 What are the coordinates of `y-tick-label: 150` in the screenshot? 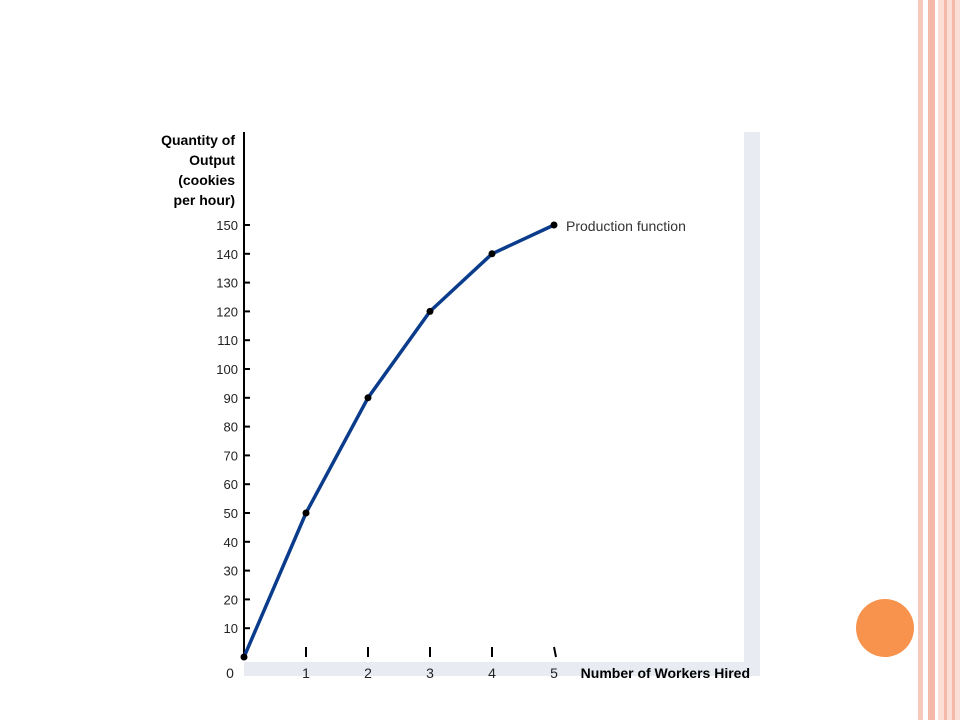 It's located at (227, 225).